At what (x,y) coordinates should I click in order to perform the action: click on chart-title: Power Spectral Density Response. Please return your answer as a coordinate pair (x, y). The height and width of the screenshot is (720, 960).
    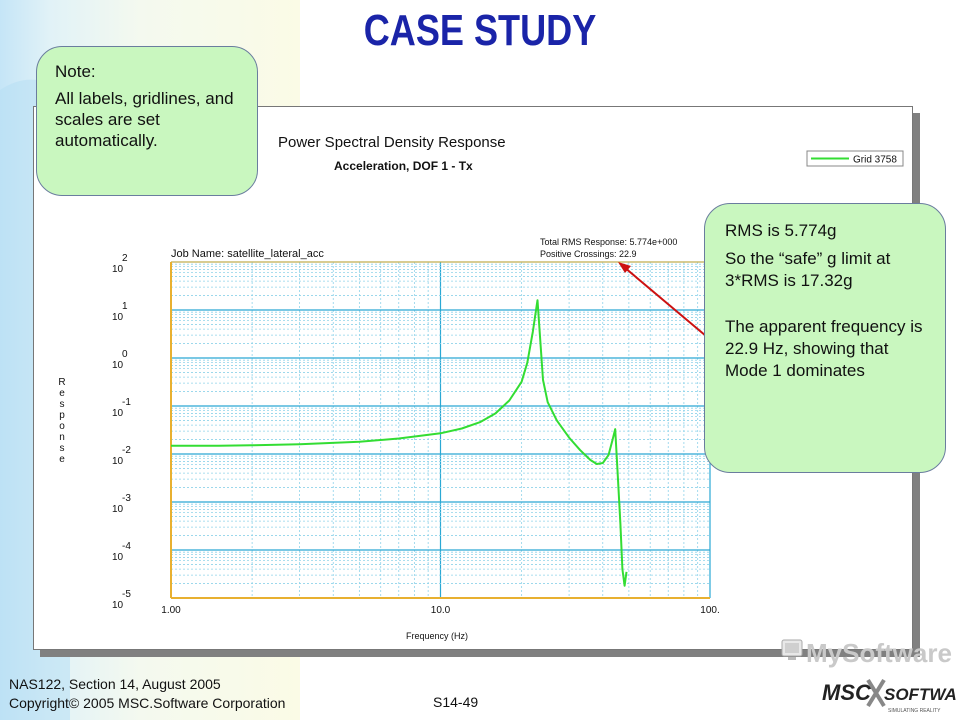
    Looking at the image, I should click on (392, 142).